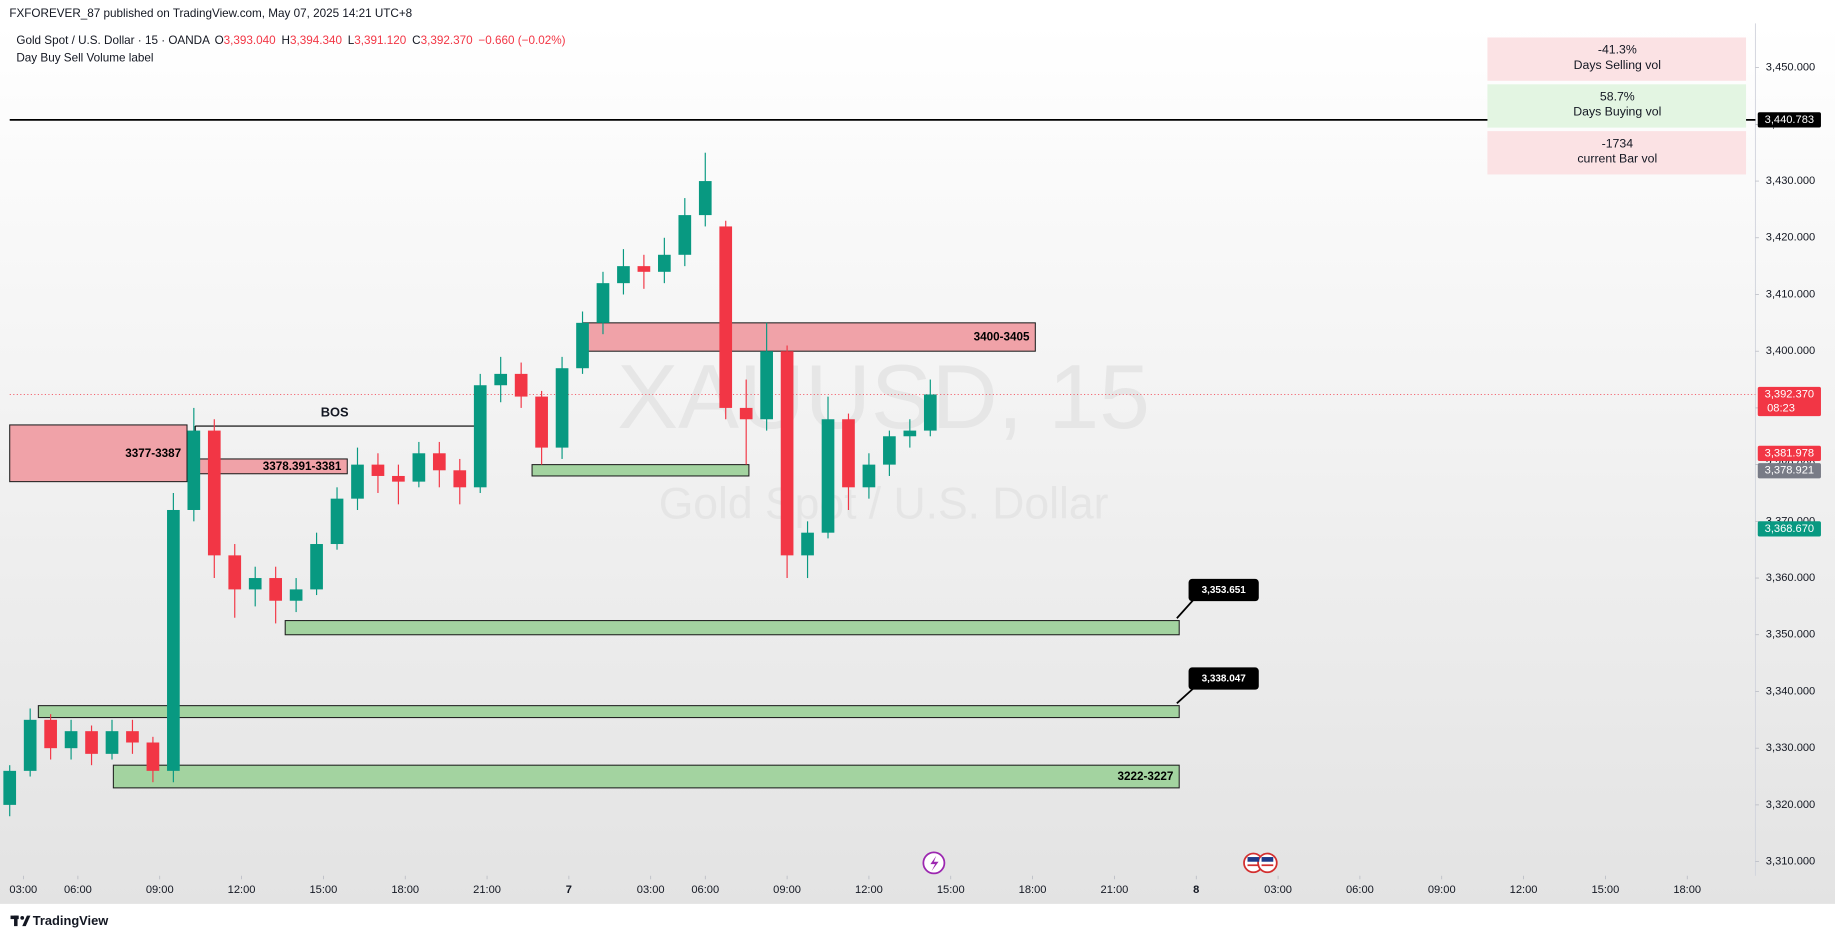  I want to click on price-tag-countdown: 08:23, so click(1781, 408).